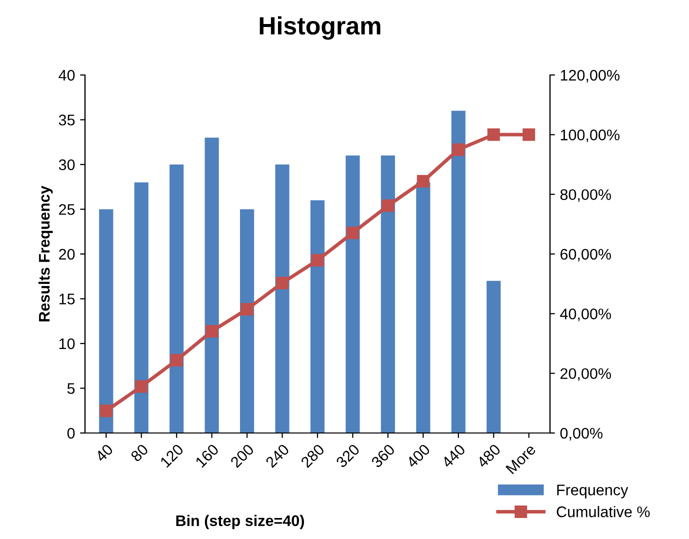  I want to click on y-tick-label: 20, so click(67, 254).